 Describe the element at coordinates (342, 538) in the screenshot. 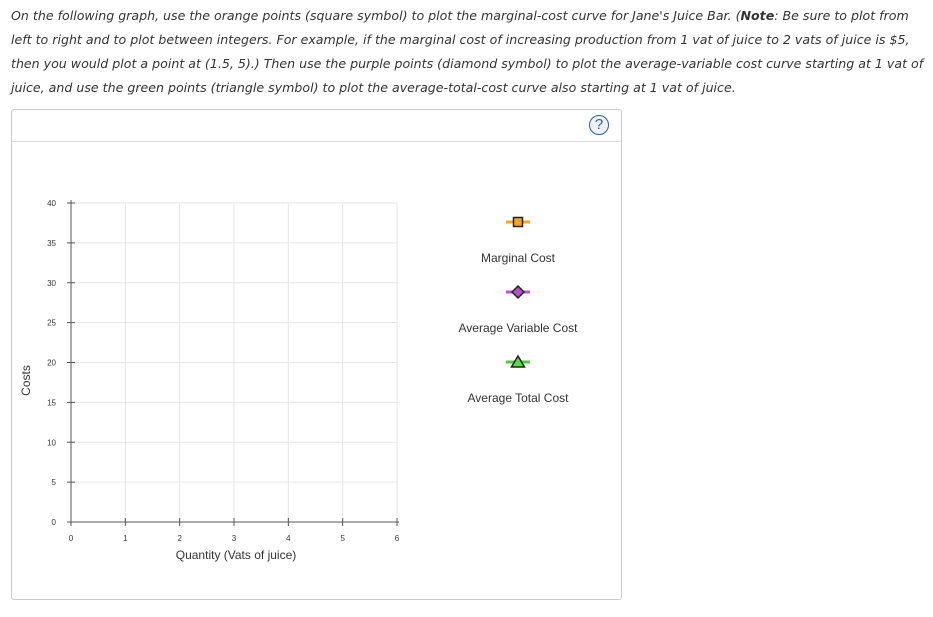

I see `x-tick-label: 5` at that location.